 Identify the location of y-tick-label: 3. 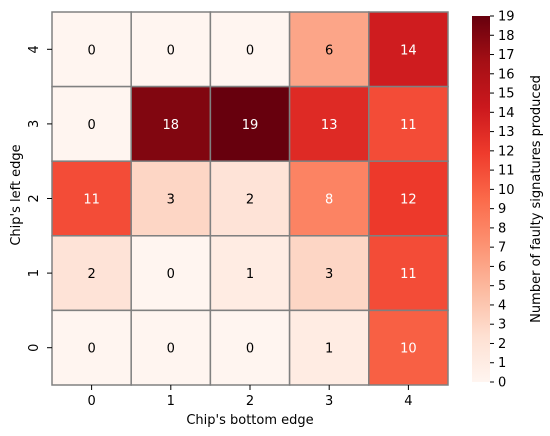
(34, 124).